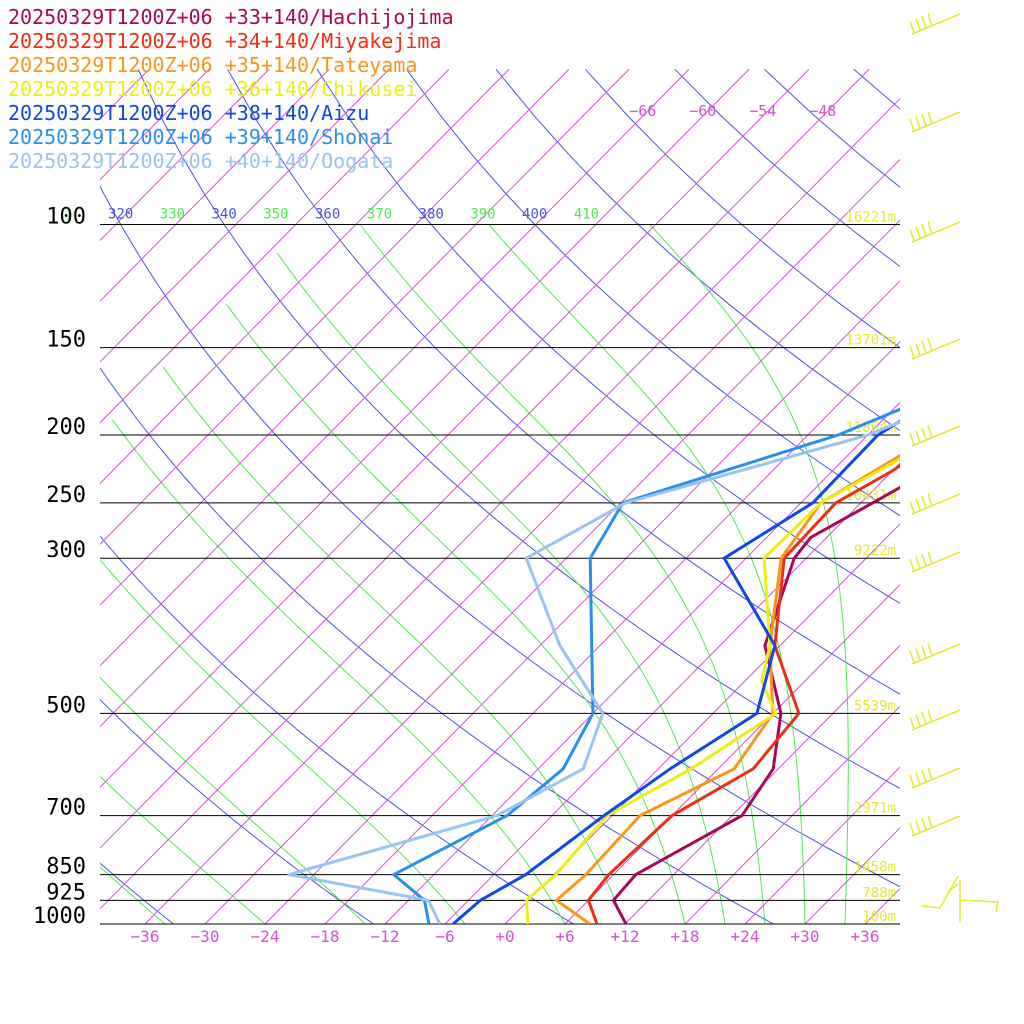 The width and height of the screenshot is (1024, 1024). Describe the element at coordinates (870, 217) in the screenshot. I see `height-label: 16221m` at that location.